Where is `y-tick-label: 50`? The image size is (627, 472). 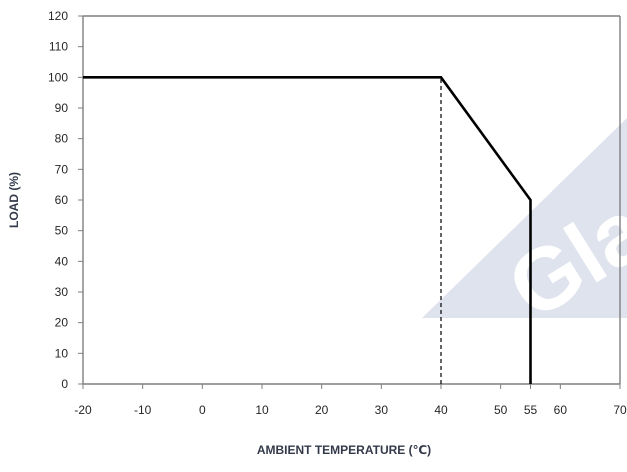
y-tick-label: 50 is located at coordinates (62, 231).